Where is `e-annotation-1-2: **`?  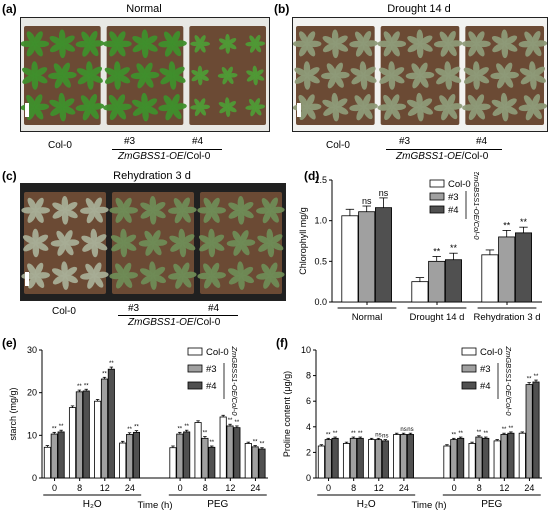
e-annotation-1-2: ** is located at coordinates (104, 374).